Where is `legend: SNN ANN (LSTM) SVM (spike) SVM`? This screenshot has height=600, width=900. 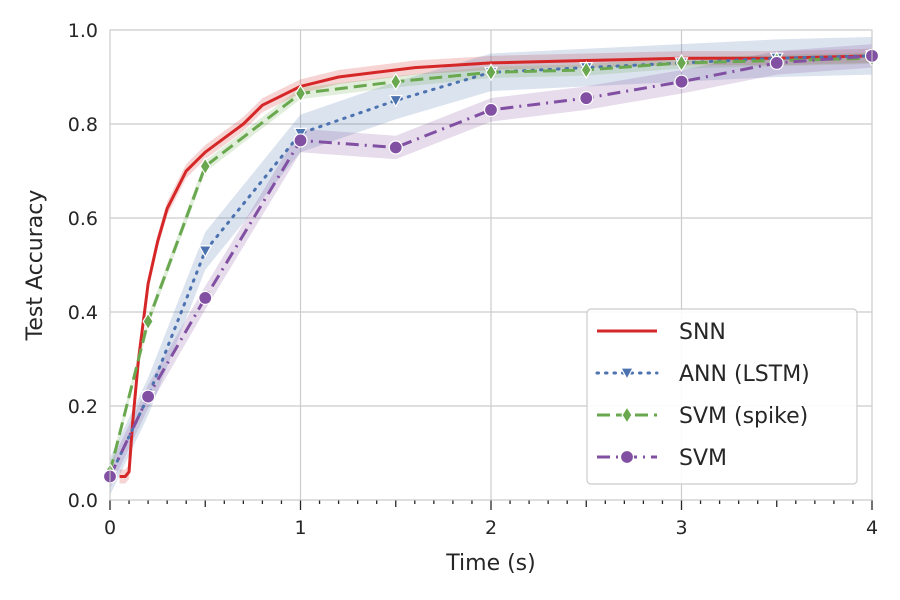
legend: SNN ANN (LSTM) SVM (spike) SVM is located at coordinates (722, 396).